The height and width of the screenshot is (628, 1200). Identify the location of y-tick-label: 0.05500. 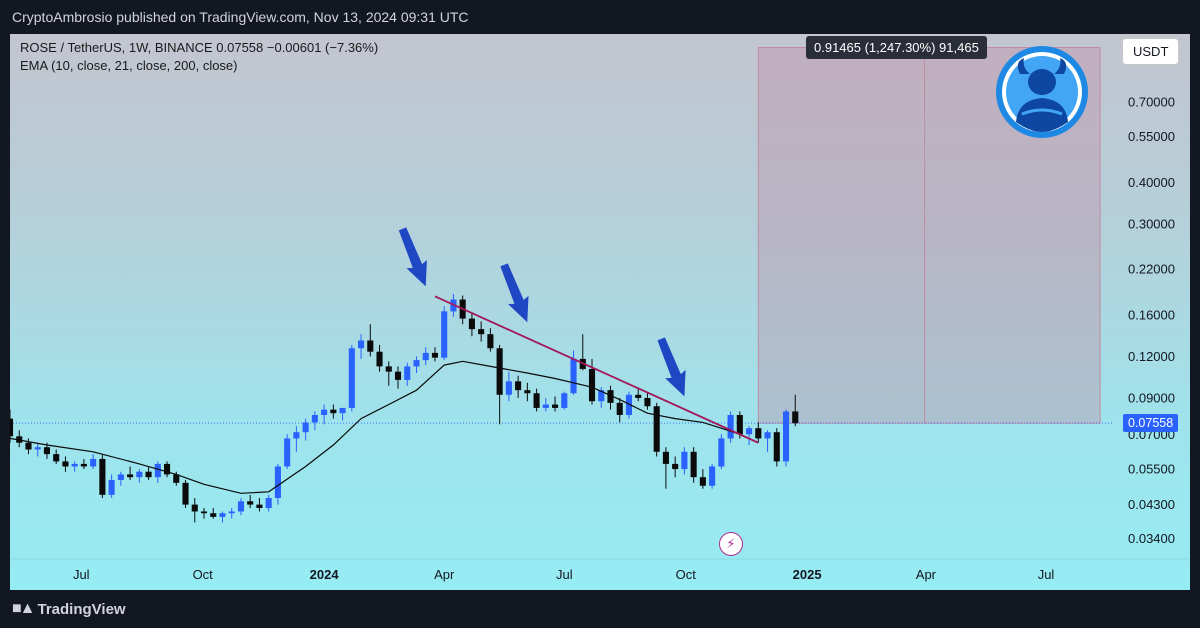
(1151, 469).